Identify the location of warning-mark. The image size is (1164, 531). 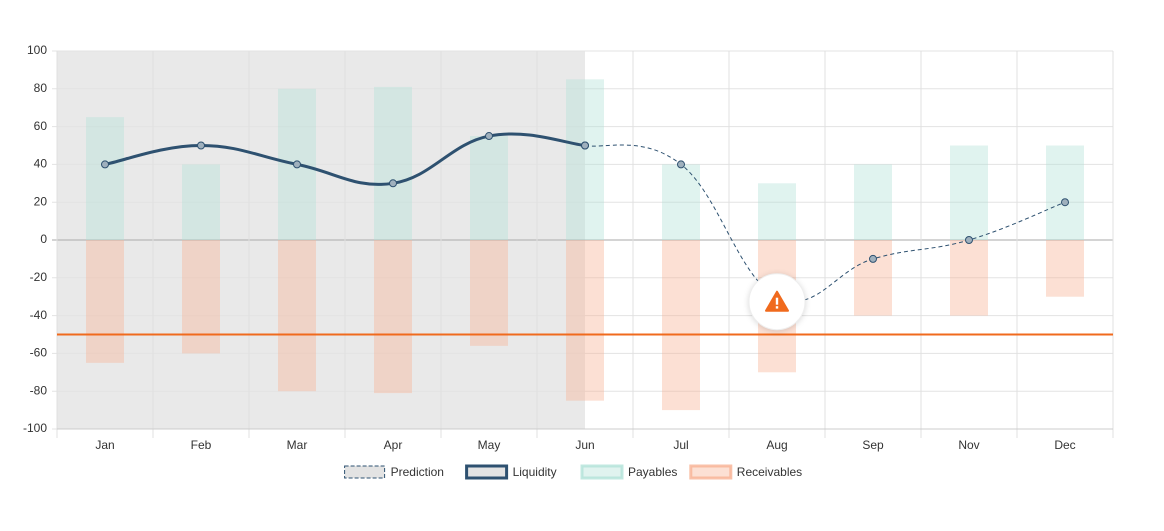
(777, 301).